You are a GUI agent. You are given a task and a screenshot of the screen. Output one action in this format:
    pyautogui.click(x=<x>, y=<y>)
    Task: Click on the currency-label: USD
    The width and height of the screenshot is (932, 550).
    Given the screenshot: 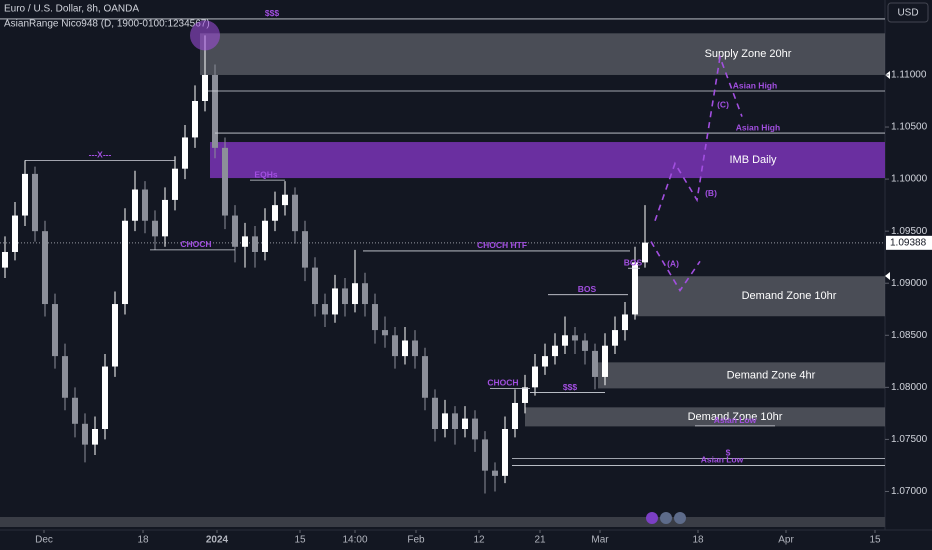 What is the action you would take?
    pyautogui.click(x=907, y=13)
    